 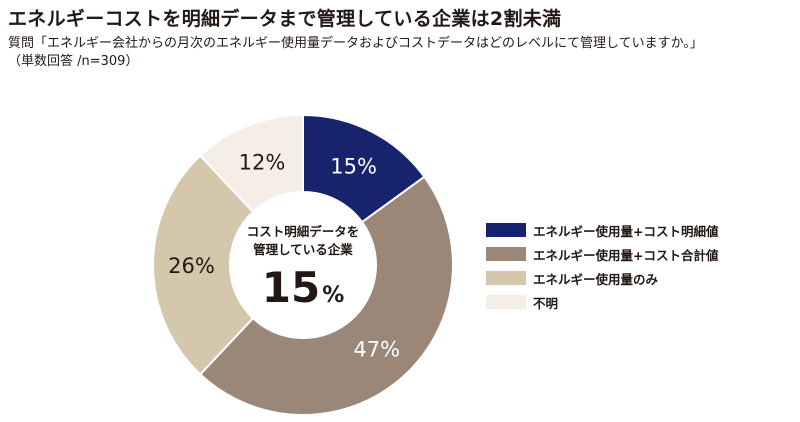 I want to click on legend-item: 不明, so click(x=602, y=302).